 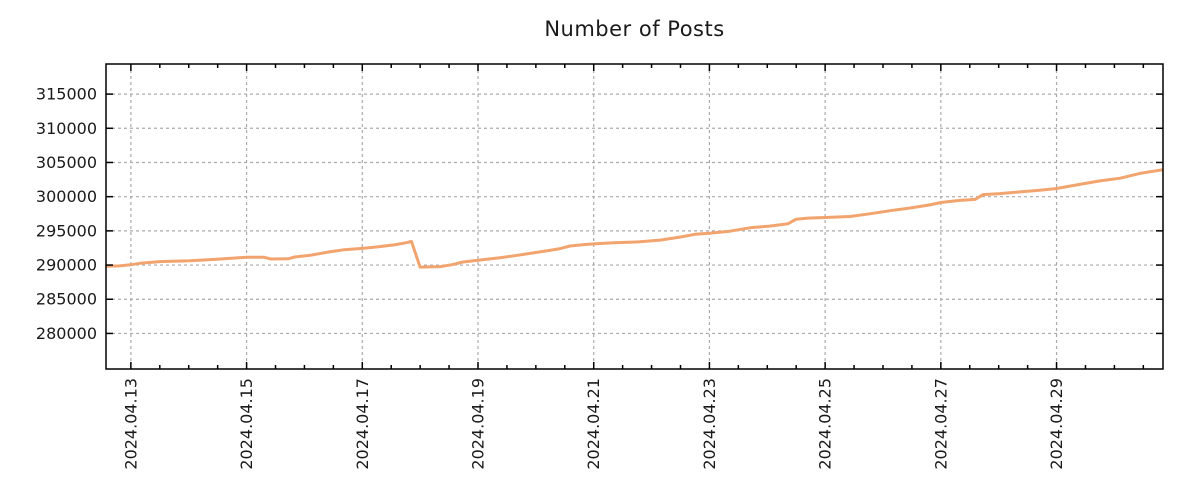 What do you see at coordinates (825, 424) in the screenshot?
I see `x-tick-label: 2024.04.25` at bounding box center [825, 424].